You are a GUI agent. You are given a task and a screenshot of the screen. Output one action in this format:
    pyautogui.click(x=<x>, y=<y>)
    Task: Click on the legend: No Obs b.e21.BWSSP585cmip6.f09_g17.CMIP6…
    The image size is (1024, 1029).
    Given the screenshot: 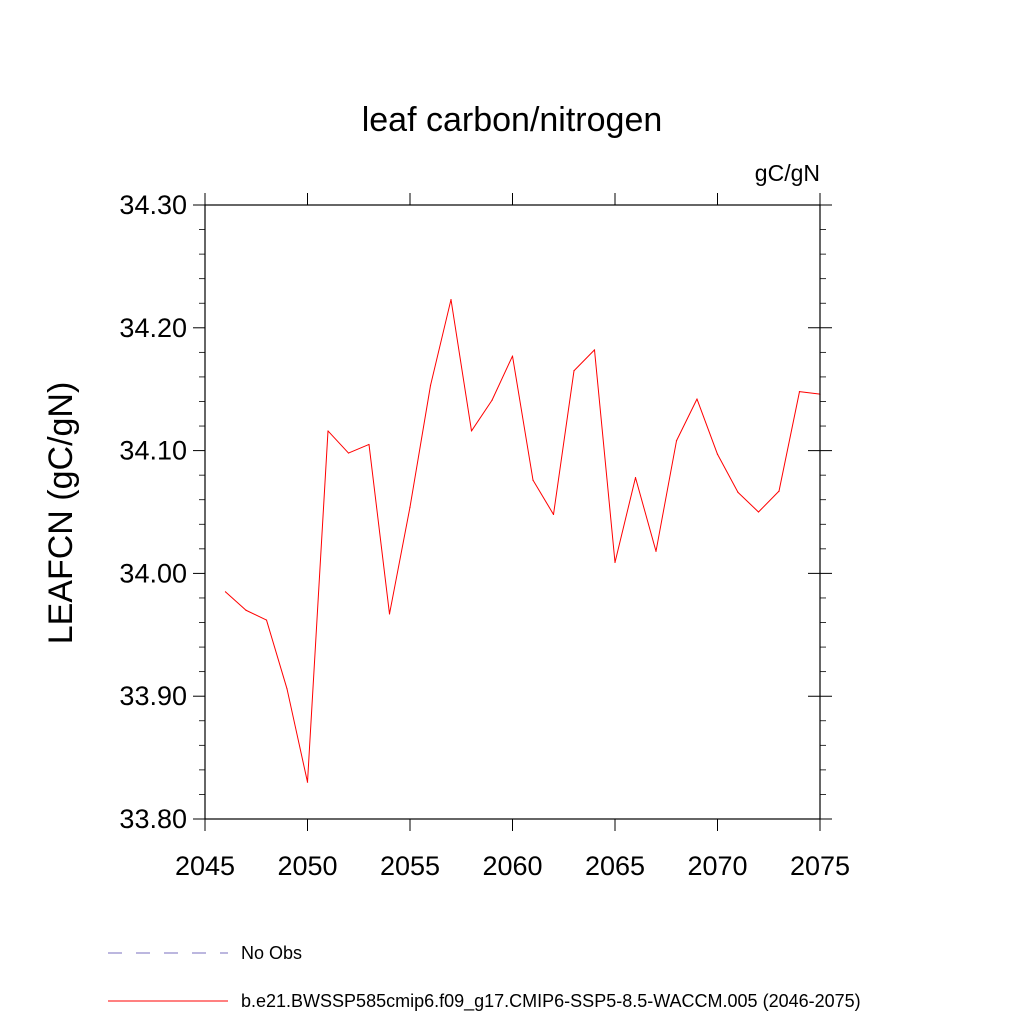 What is the action you would take?
    pyautogui.click(x=484, y=977)
    